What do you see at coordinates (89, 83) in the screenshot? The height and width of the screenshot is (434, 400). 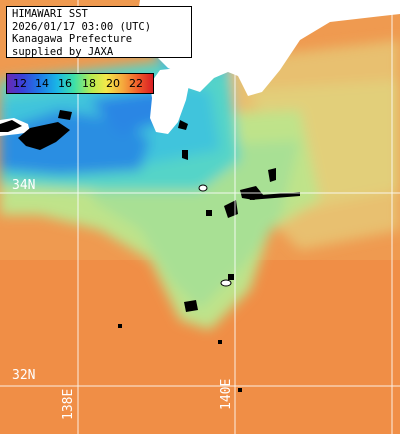 I see `legend-tick-18: 18` at bounding box center [89, 83].